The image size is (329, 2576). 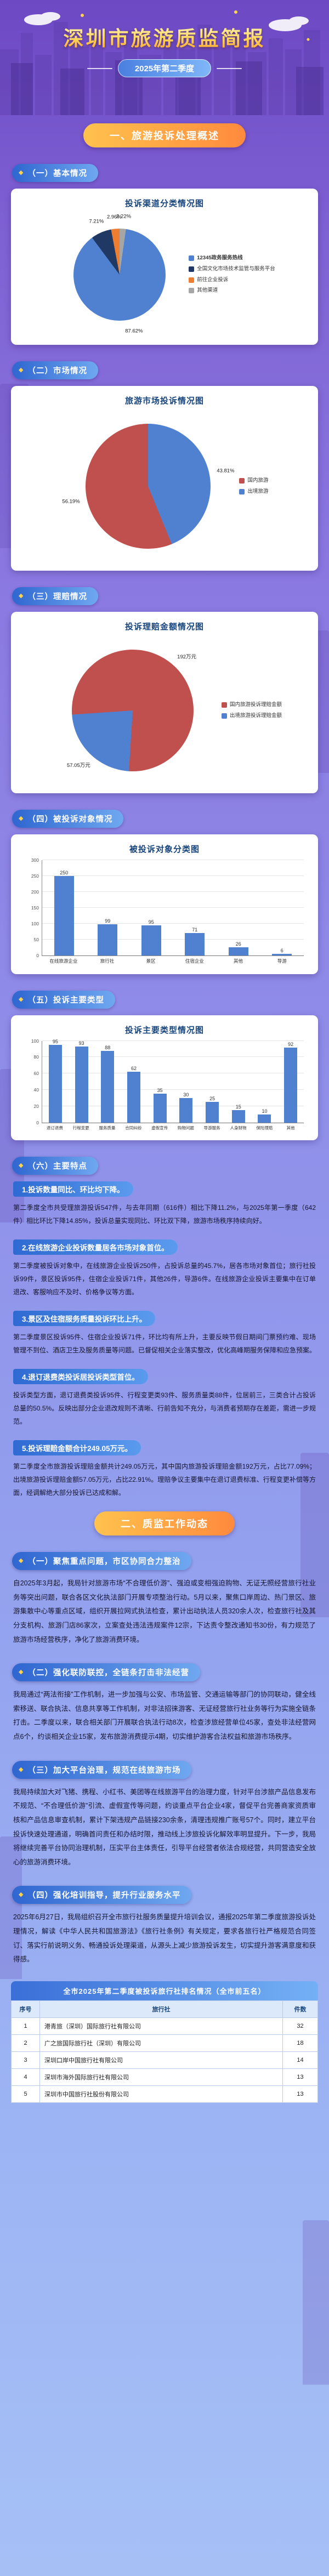 I want to click on work-title-label: （四）强化培训指导，提升行业服务水平, so click(x=104, y=1896).